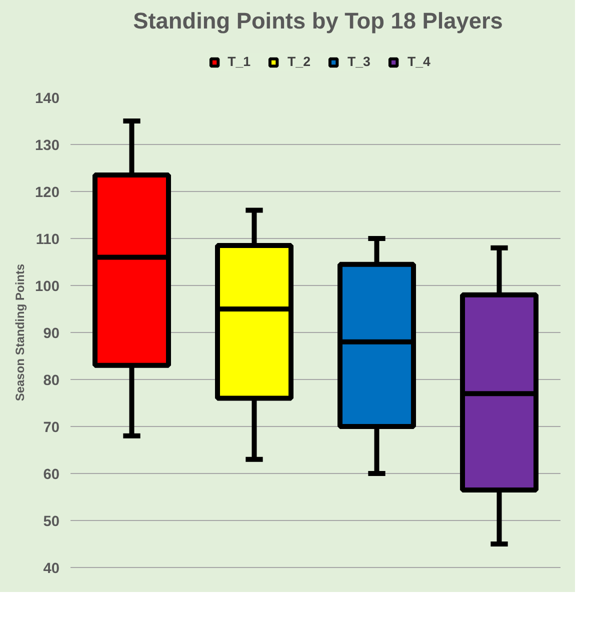 The image size is (600, 621). Describe the element at coordinates (299, 61) in the screenshot. I see `legend-label: T_2` at that location.